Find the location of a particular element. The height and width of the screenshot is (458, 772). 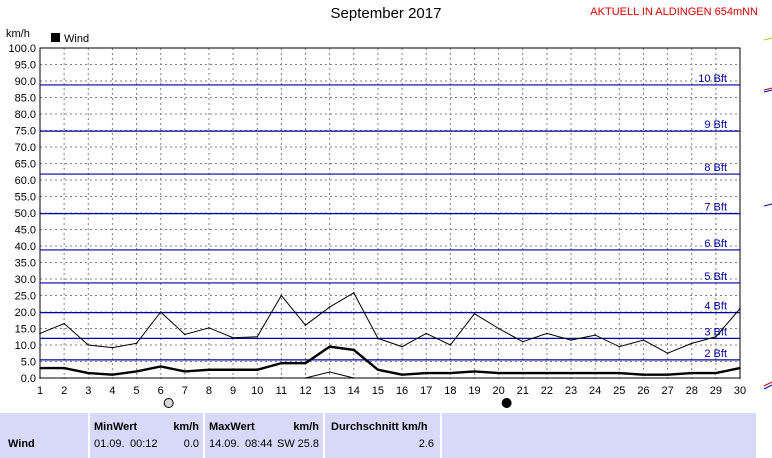

x-tick-label: 25 is located at coordinates (619, 391).